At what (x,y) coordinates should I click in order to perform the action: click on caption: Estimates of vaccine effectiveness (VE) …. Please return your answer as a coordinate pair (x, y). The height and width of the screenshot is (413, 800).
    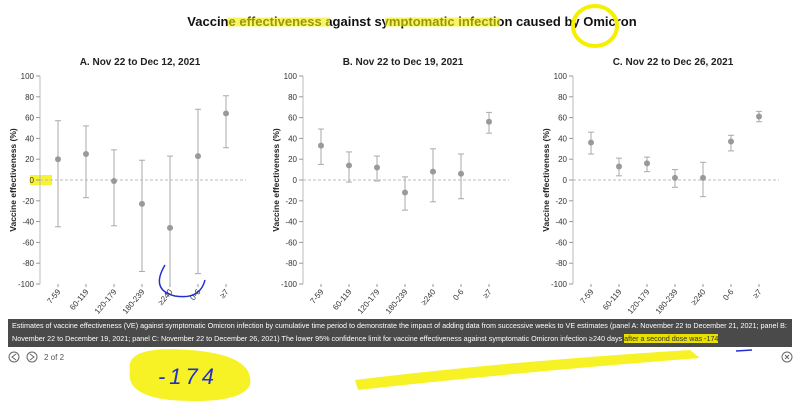
    Looking at the image, I should click on (400, 333).